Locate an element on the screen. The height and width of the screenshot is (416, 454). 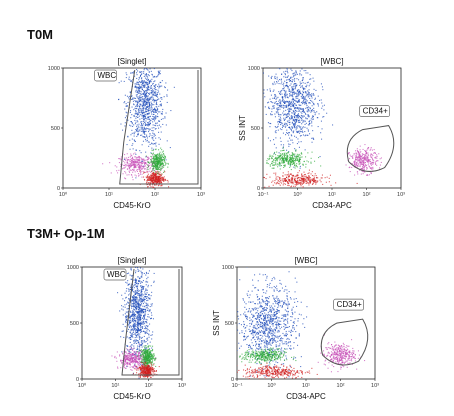
gate-outline is located at coordinates (370, 148).